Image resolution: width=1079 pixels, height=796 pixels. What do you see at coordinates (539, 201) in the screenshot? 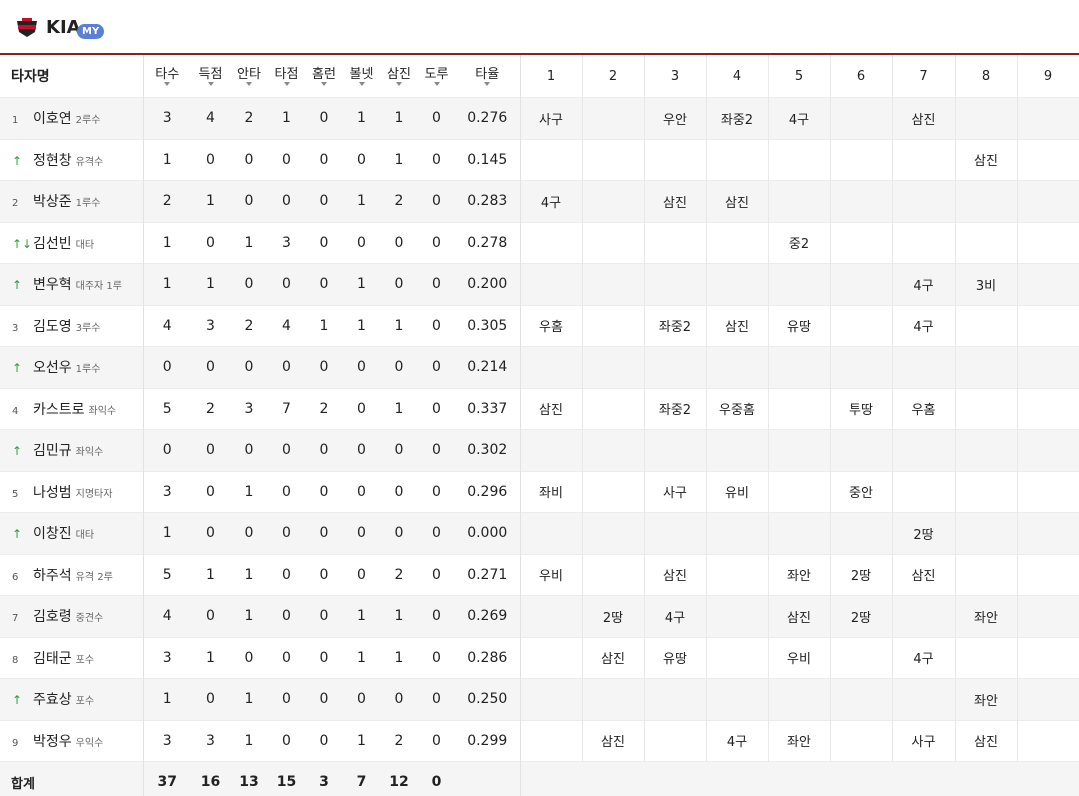
I see `batter-row: 2 박상준 1루수 2 1 0 0 0 1 2 0 0.283 4구 삼진 삼진` at bounding box center [539, 201].